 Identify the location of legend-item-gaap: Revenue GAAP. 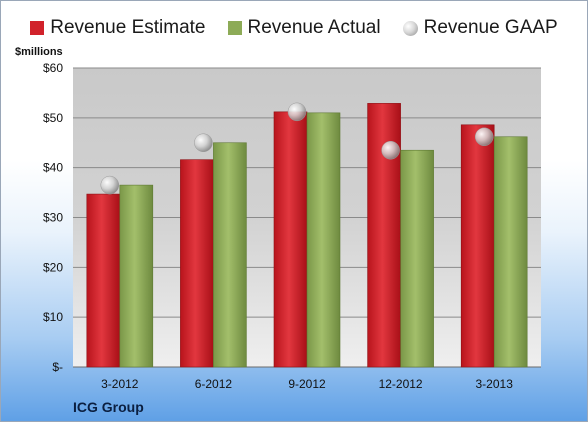
(480, 28).